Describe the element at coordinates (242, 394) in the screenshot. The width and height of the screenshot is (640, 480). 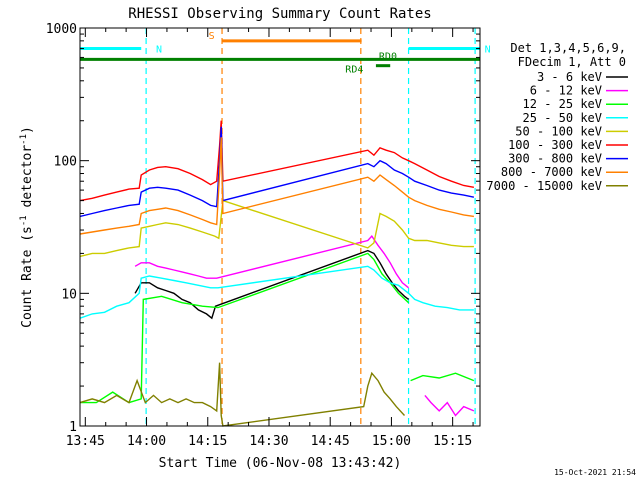
I see `series-7000-15000-kev-line` at that location.